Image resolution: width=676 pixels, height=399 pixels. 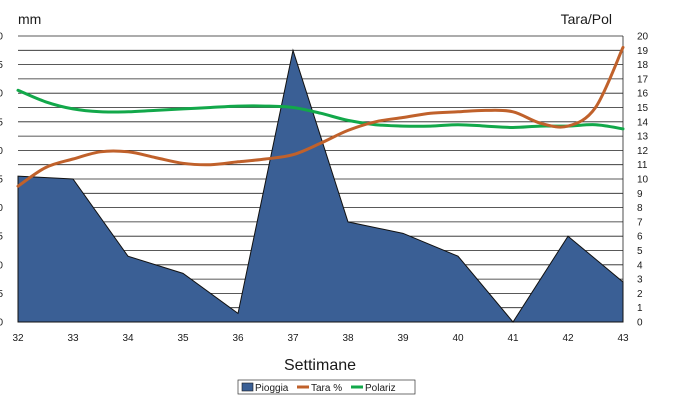 I want to click on legend-label-polariz: Polariz, so click(x=380, y=388).